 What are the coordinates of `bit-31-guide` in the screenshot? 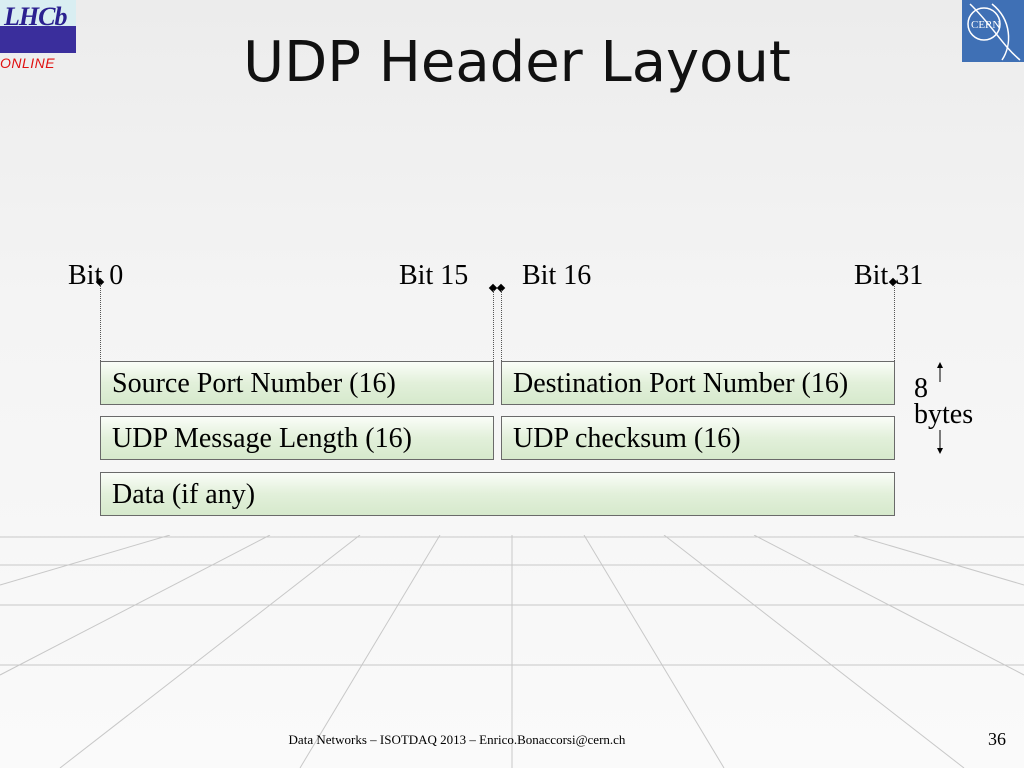 It's located at (894, 322).